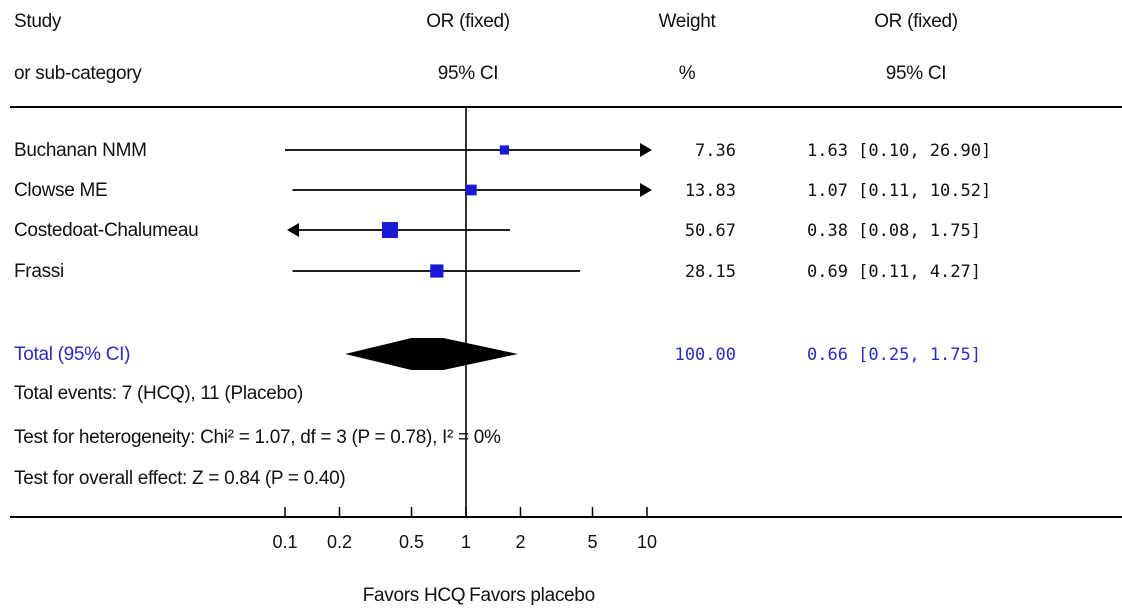 The width and height of the screenshot is (1122, 616). I want to click on total-weight: 100.00, so click(705, 355).